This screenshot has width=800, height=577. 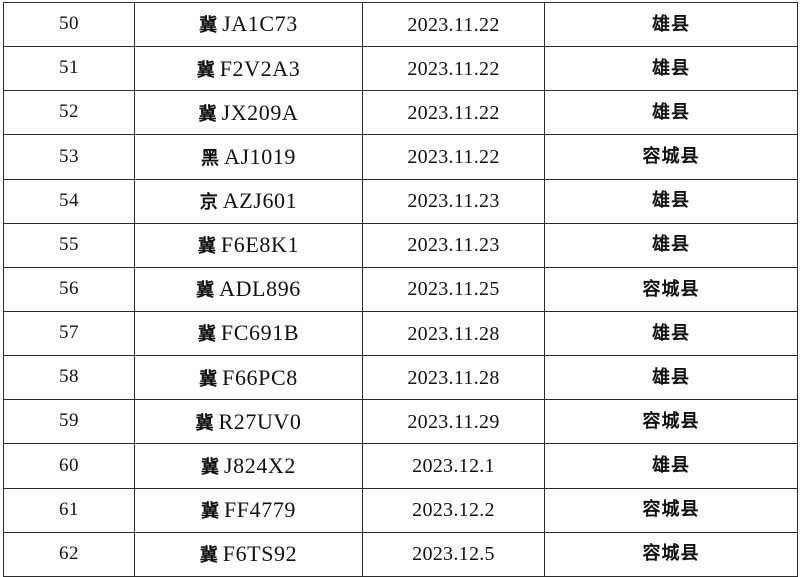 I want to click on table-row: 54 京 AZJ601 2023.11.23 雄县, so click(x=400, y=201).